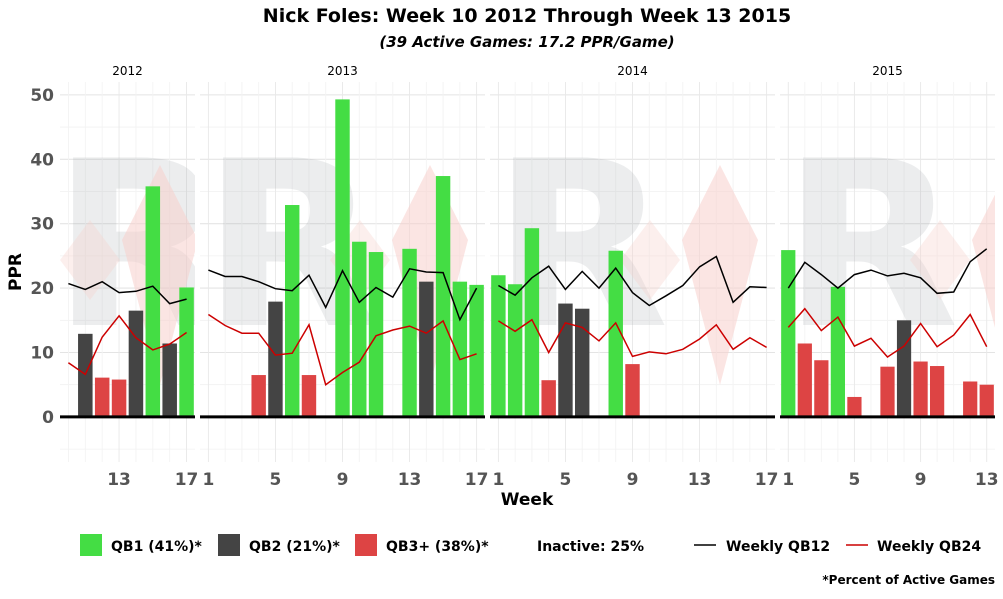 The height and width of the screenshot is (599, 1003). What do you see at coordinates (527, 500) in the screenshot?
I see `x-axis-title: Week` at bounding box center [527, 500].